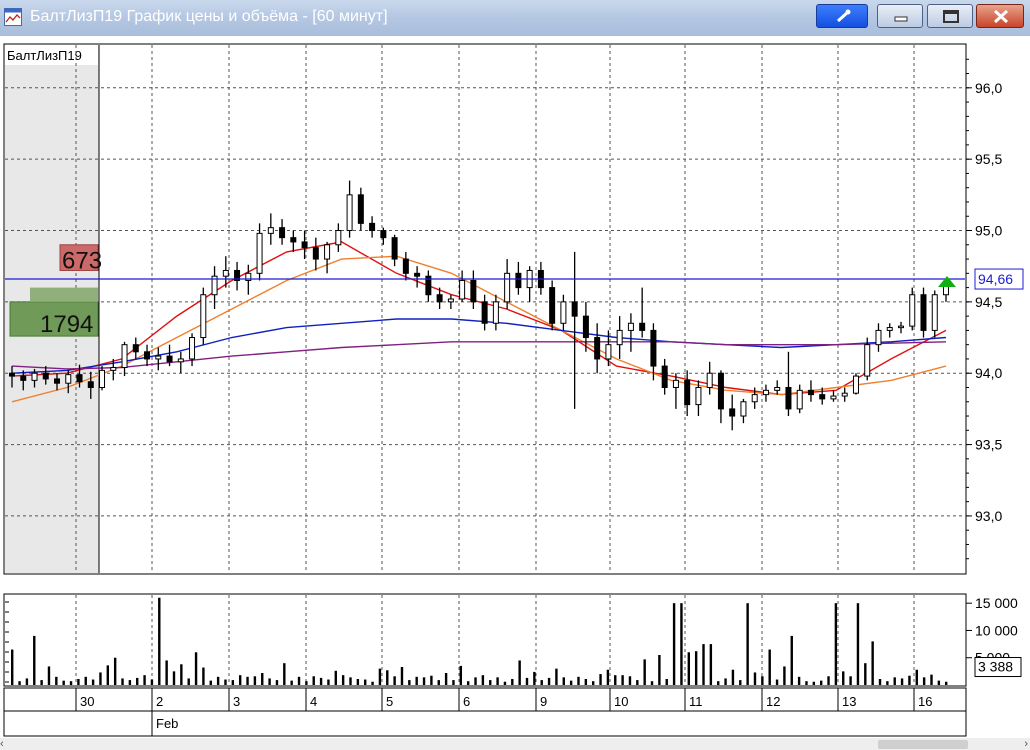  What do you see at coordinates (1026, 744) in the screenshot?
I see `scroll-right-arrow-icon: ›` at bounding box center [1026, 744].